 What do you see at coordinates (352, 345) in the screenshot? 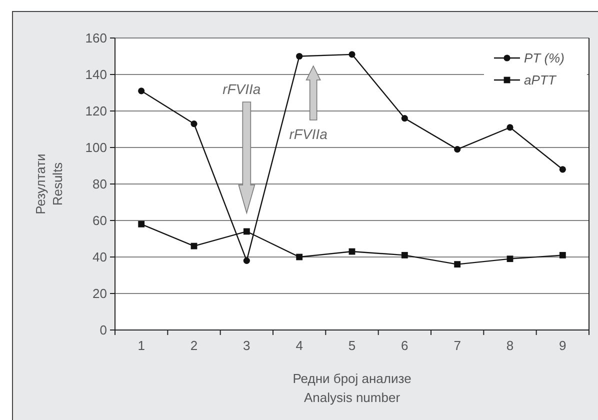
I see `x-tick-label: 5` at bounding box center [352, 345].